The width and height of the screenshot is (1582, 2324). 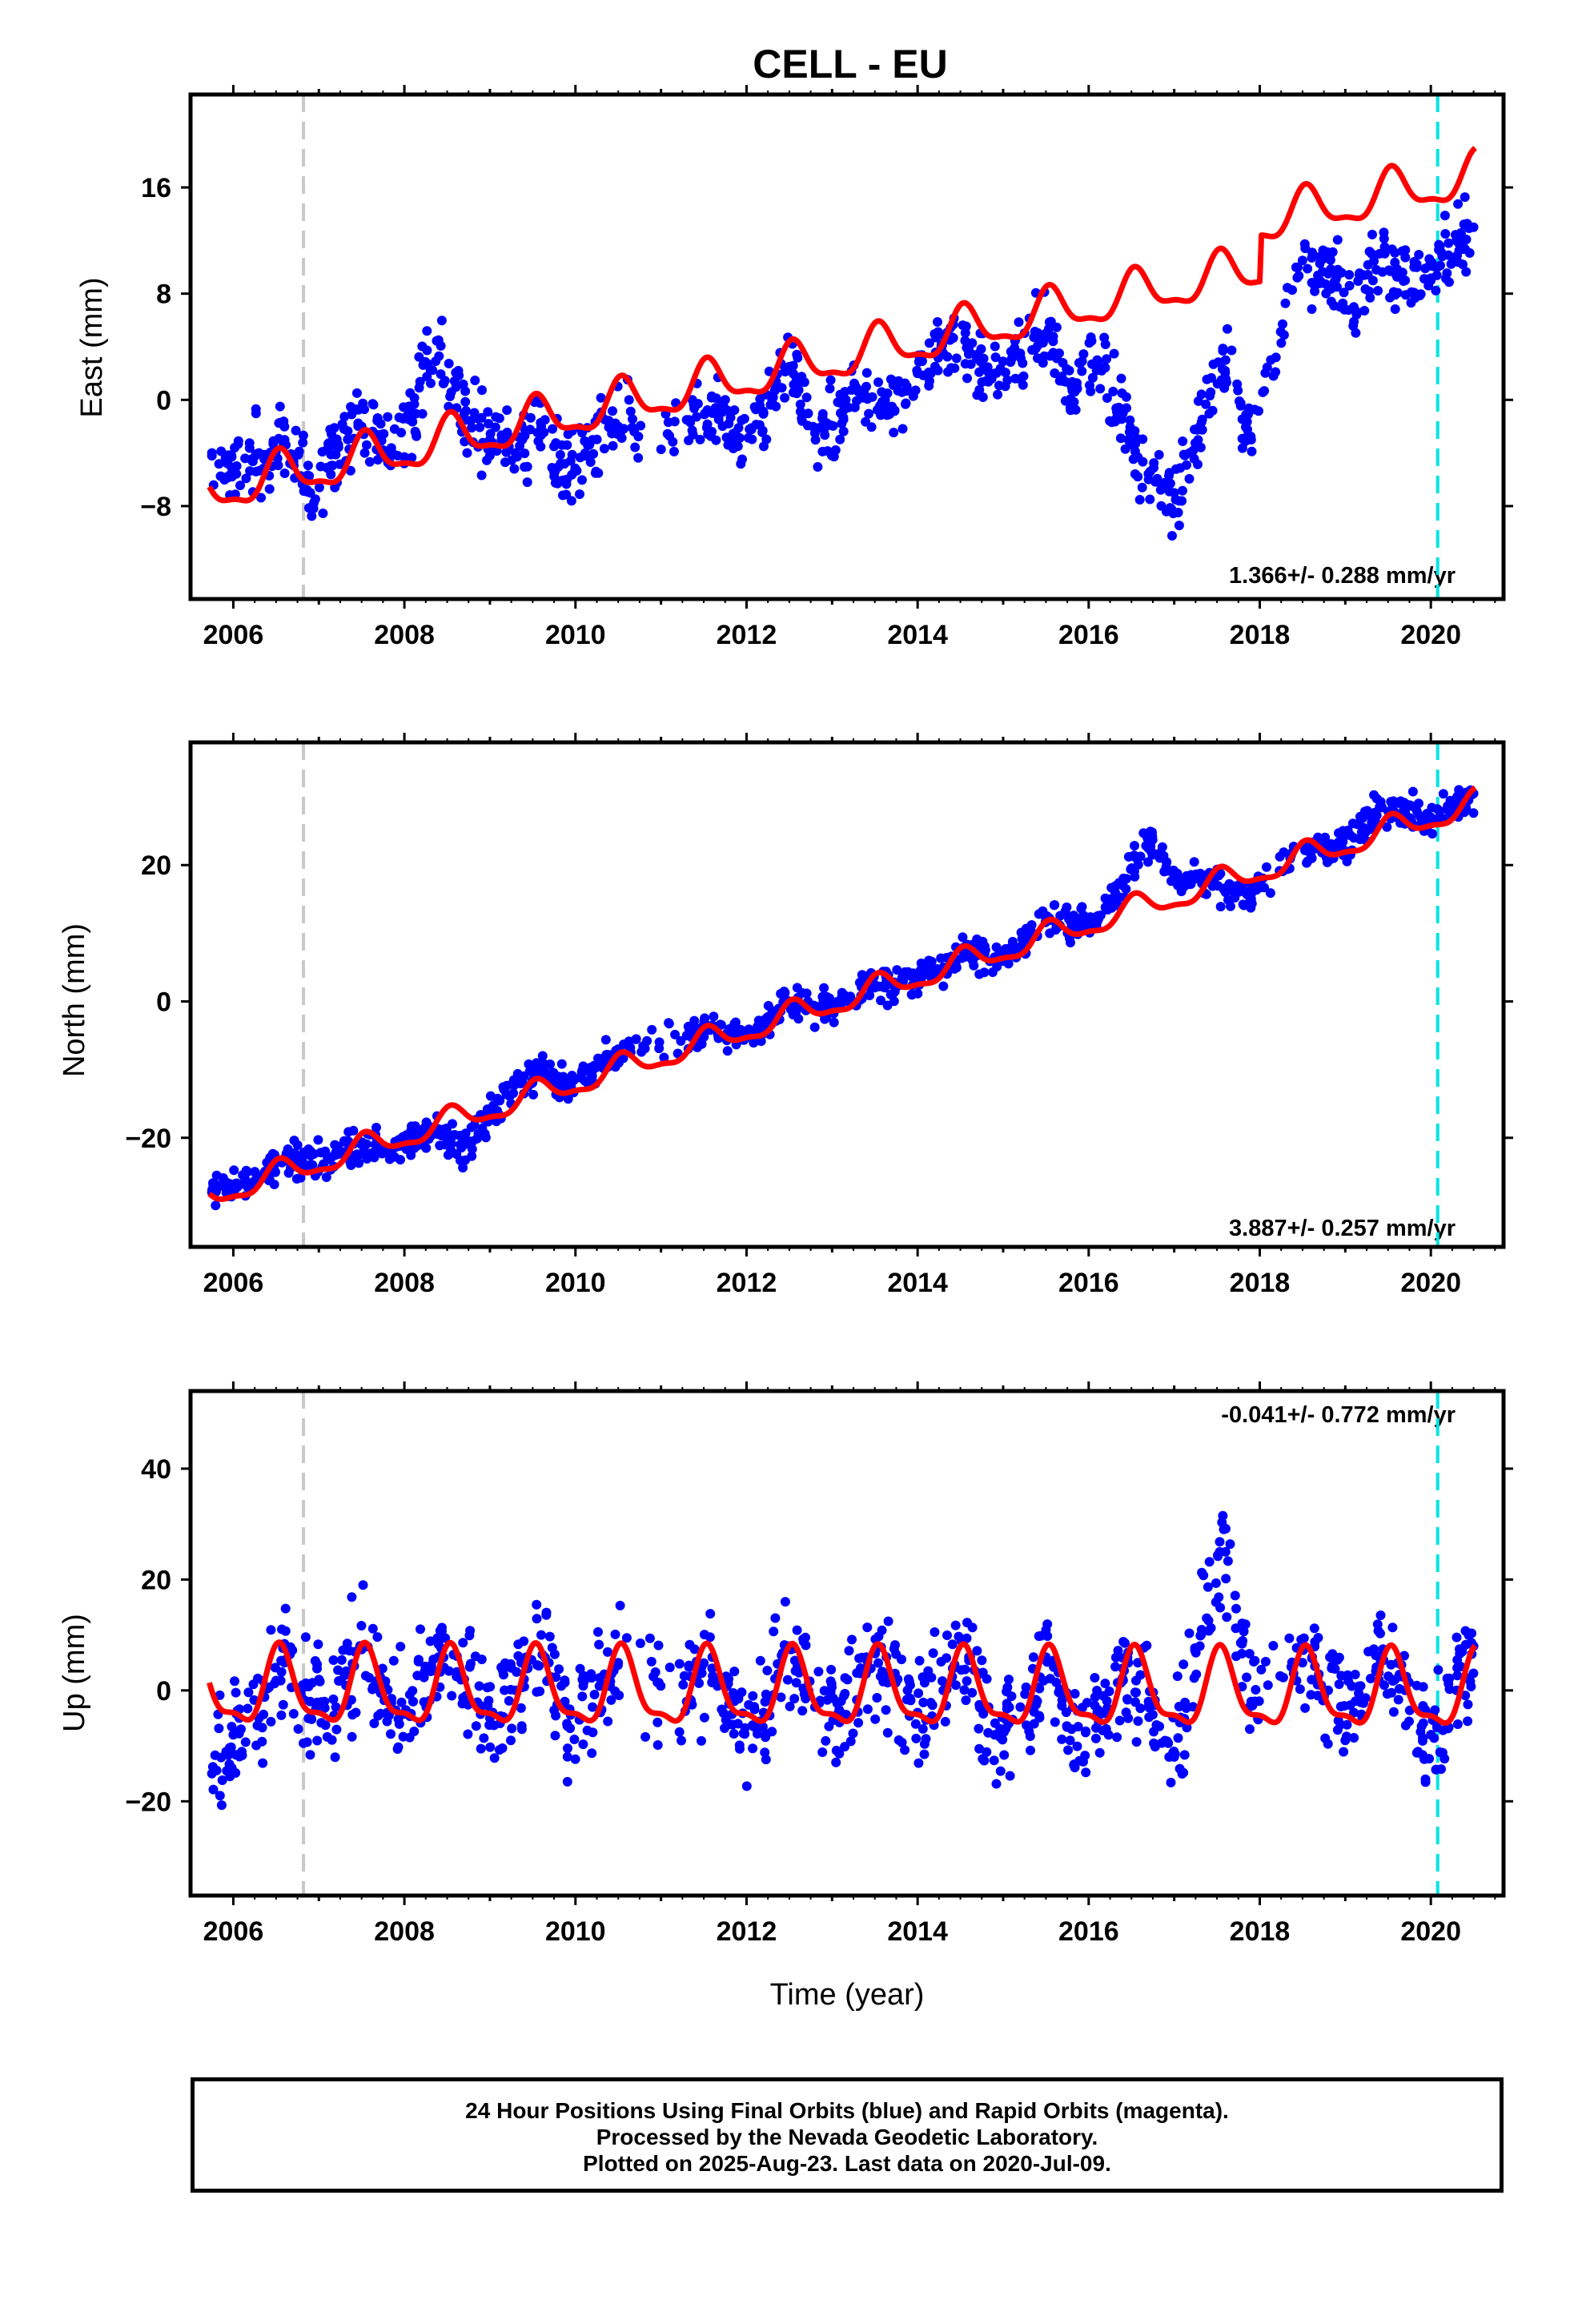 What do you see at coordinates (1338, 1415) in the screenshot?
I see `up-rate-label: -0.041+/- 0.772 mm/yr` at bounding box center [1338, 1415].